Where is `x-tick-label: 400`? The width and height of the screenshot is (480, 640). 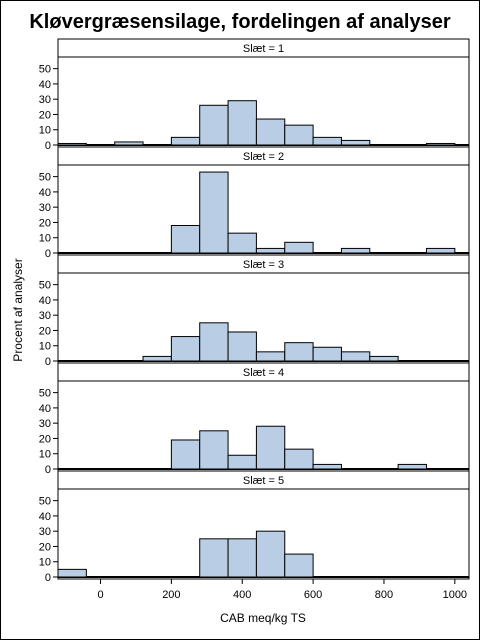
x-tick-label: 400 is located at coordinates (242, 595).